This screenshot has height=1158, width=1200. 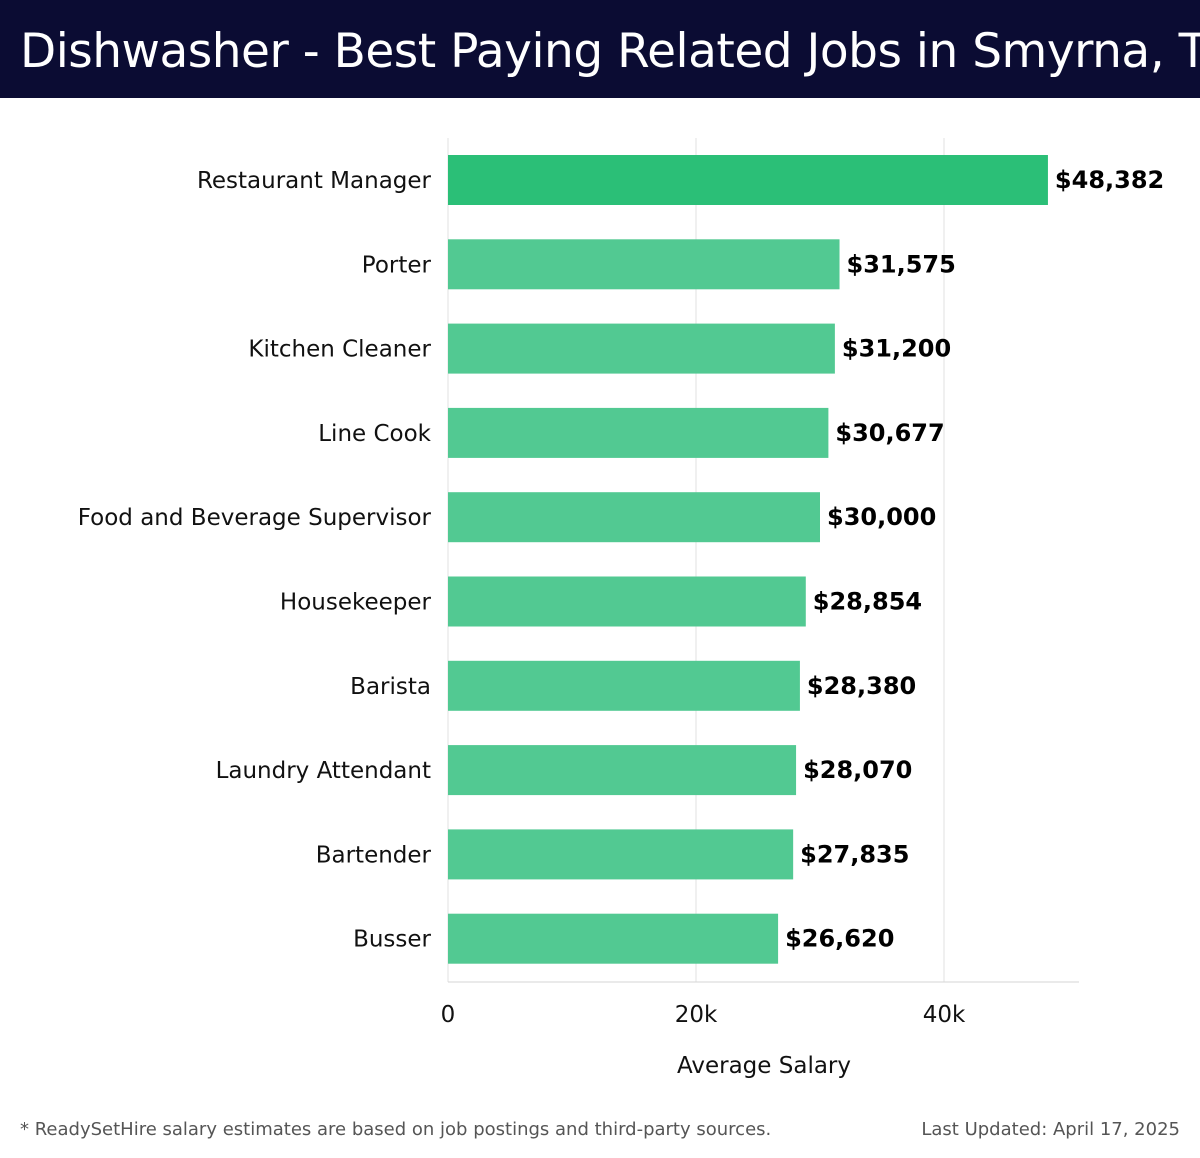 What do you see at coordinates (881, 517) in the screenshot?
I see `data-label: $30,000` at bounding box center [881, 517].